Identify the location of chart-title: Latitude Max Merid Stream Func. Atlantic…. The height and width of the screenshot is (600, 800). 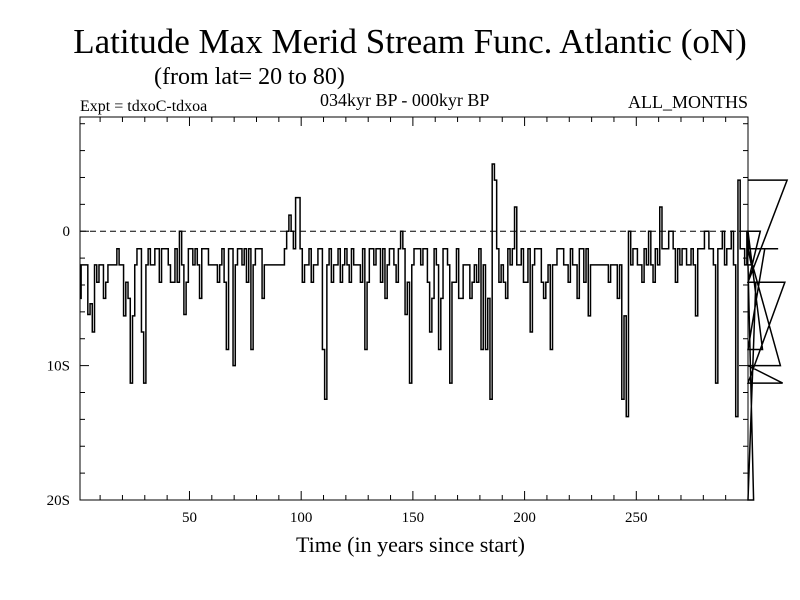
(410, 41).